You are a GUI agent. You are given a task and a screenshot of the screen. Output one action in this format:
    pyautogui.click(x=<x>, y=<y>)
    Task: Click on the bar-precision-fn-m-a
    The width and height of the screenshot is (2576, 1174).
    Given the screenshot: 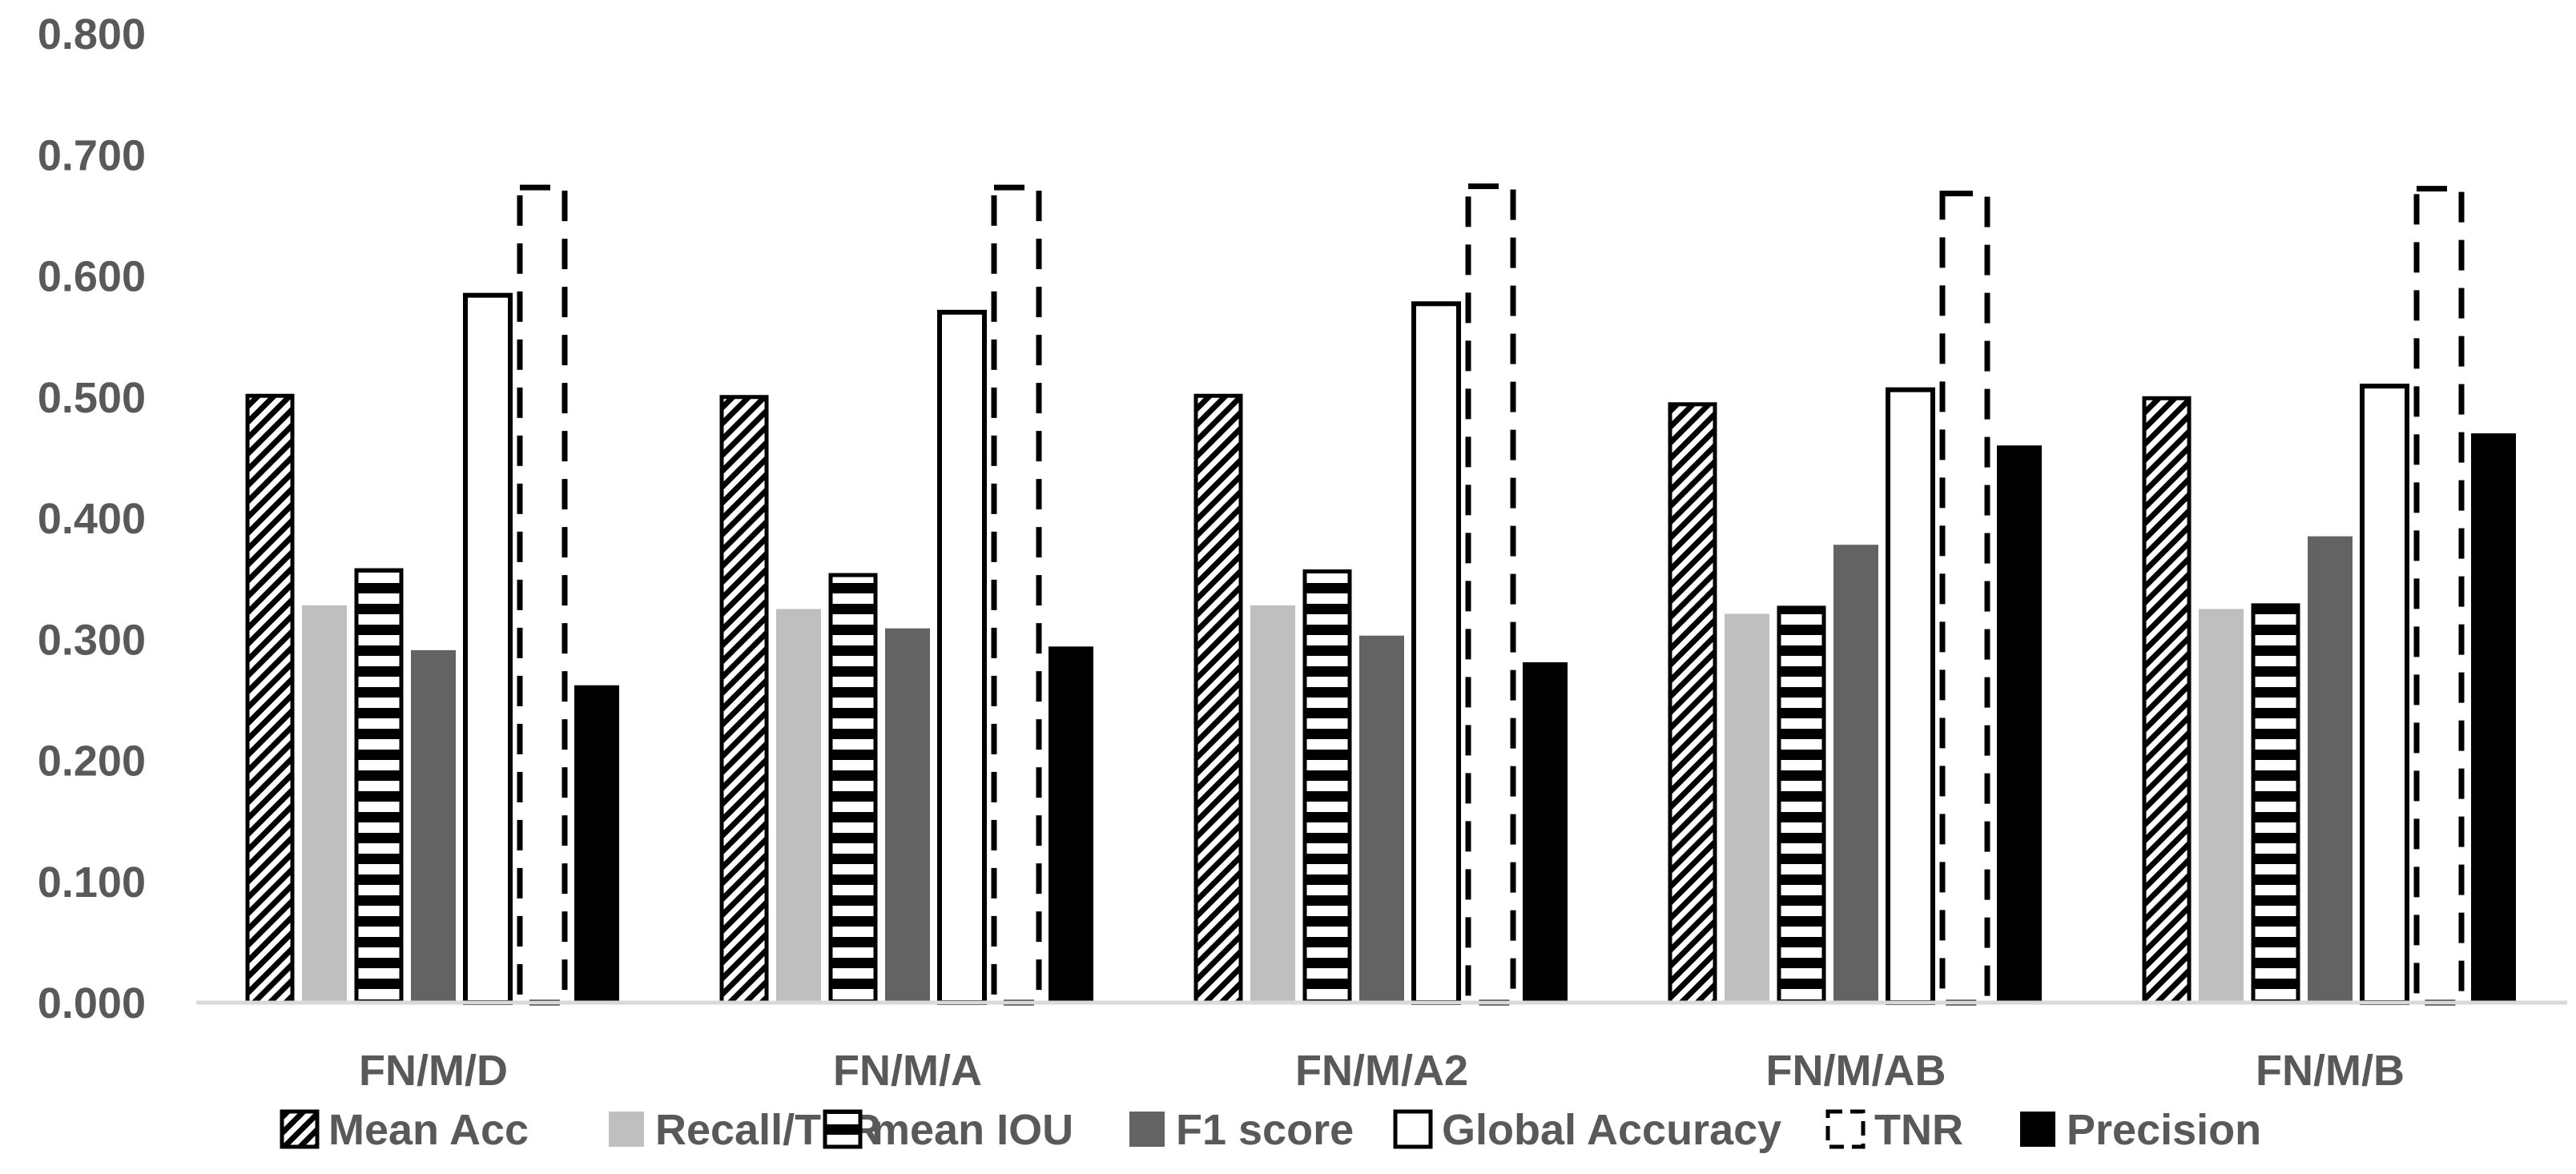 What is the action you would take?
    pyautogui.click(x=1071, y=824)
    